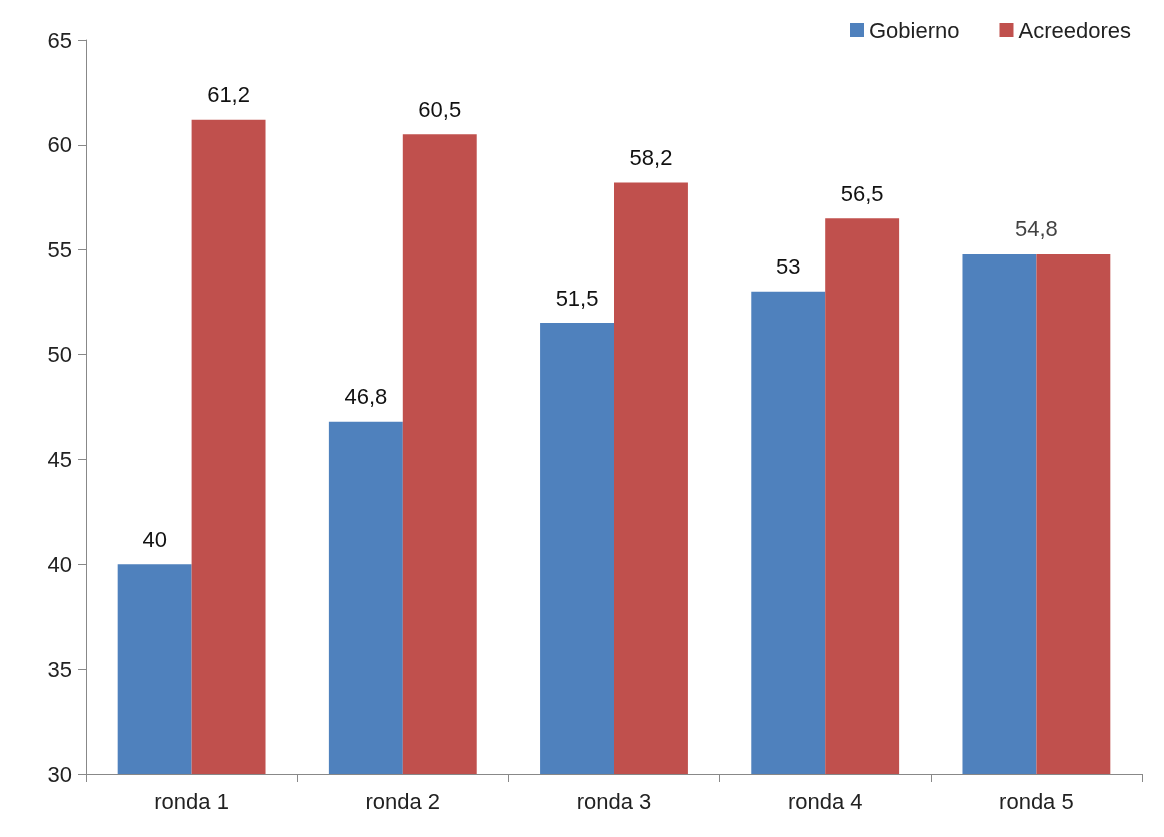  What do you see at coordinates (59, 459) in the screenshot?
I see `y-tick-label: 45` at bounding box center [59, 459].